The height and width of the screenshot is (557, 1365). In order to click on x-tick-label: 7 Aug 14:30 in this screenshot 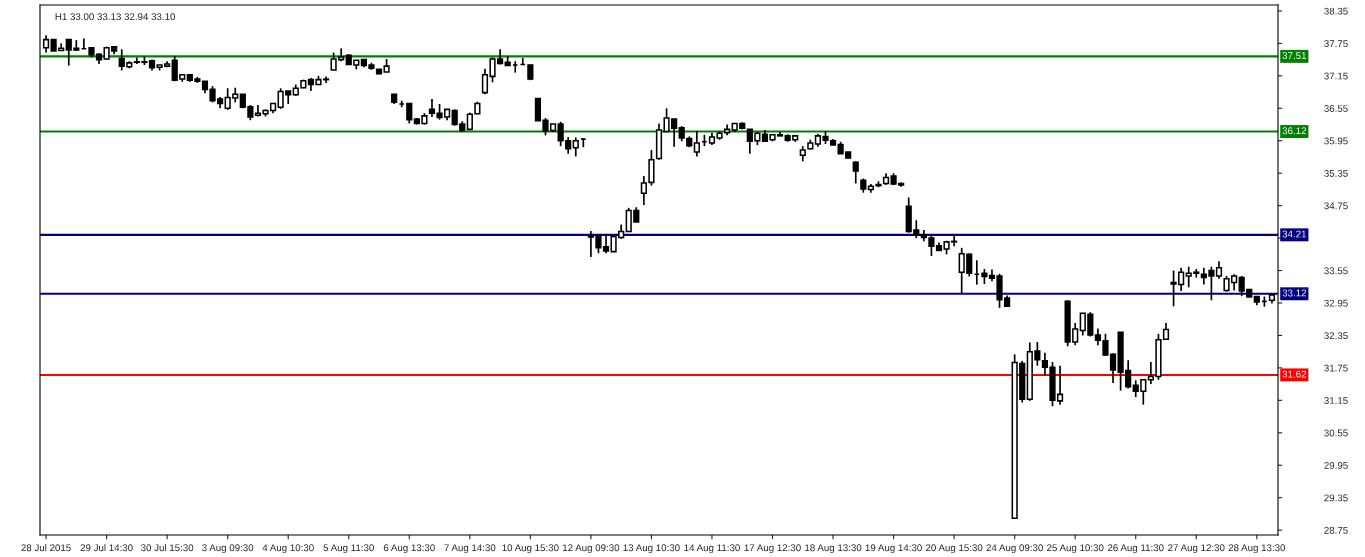, I will do `click(470, 549)`.